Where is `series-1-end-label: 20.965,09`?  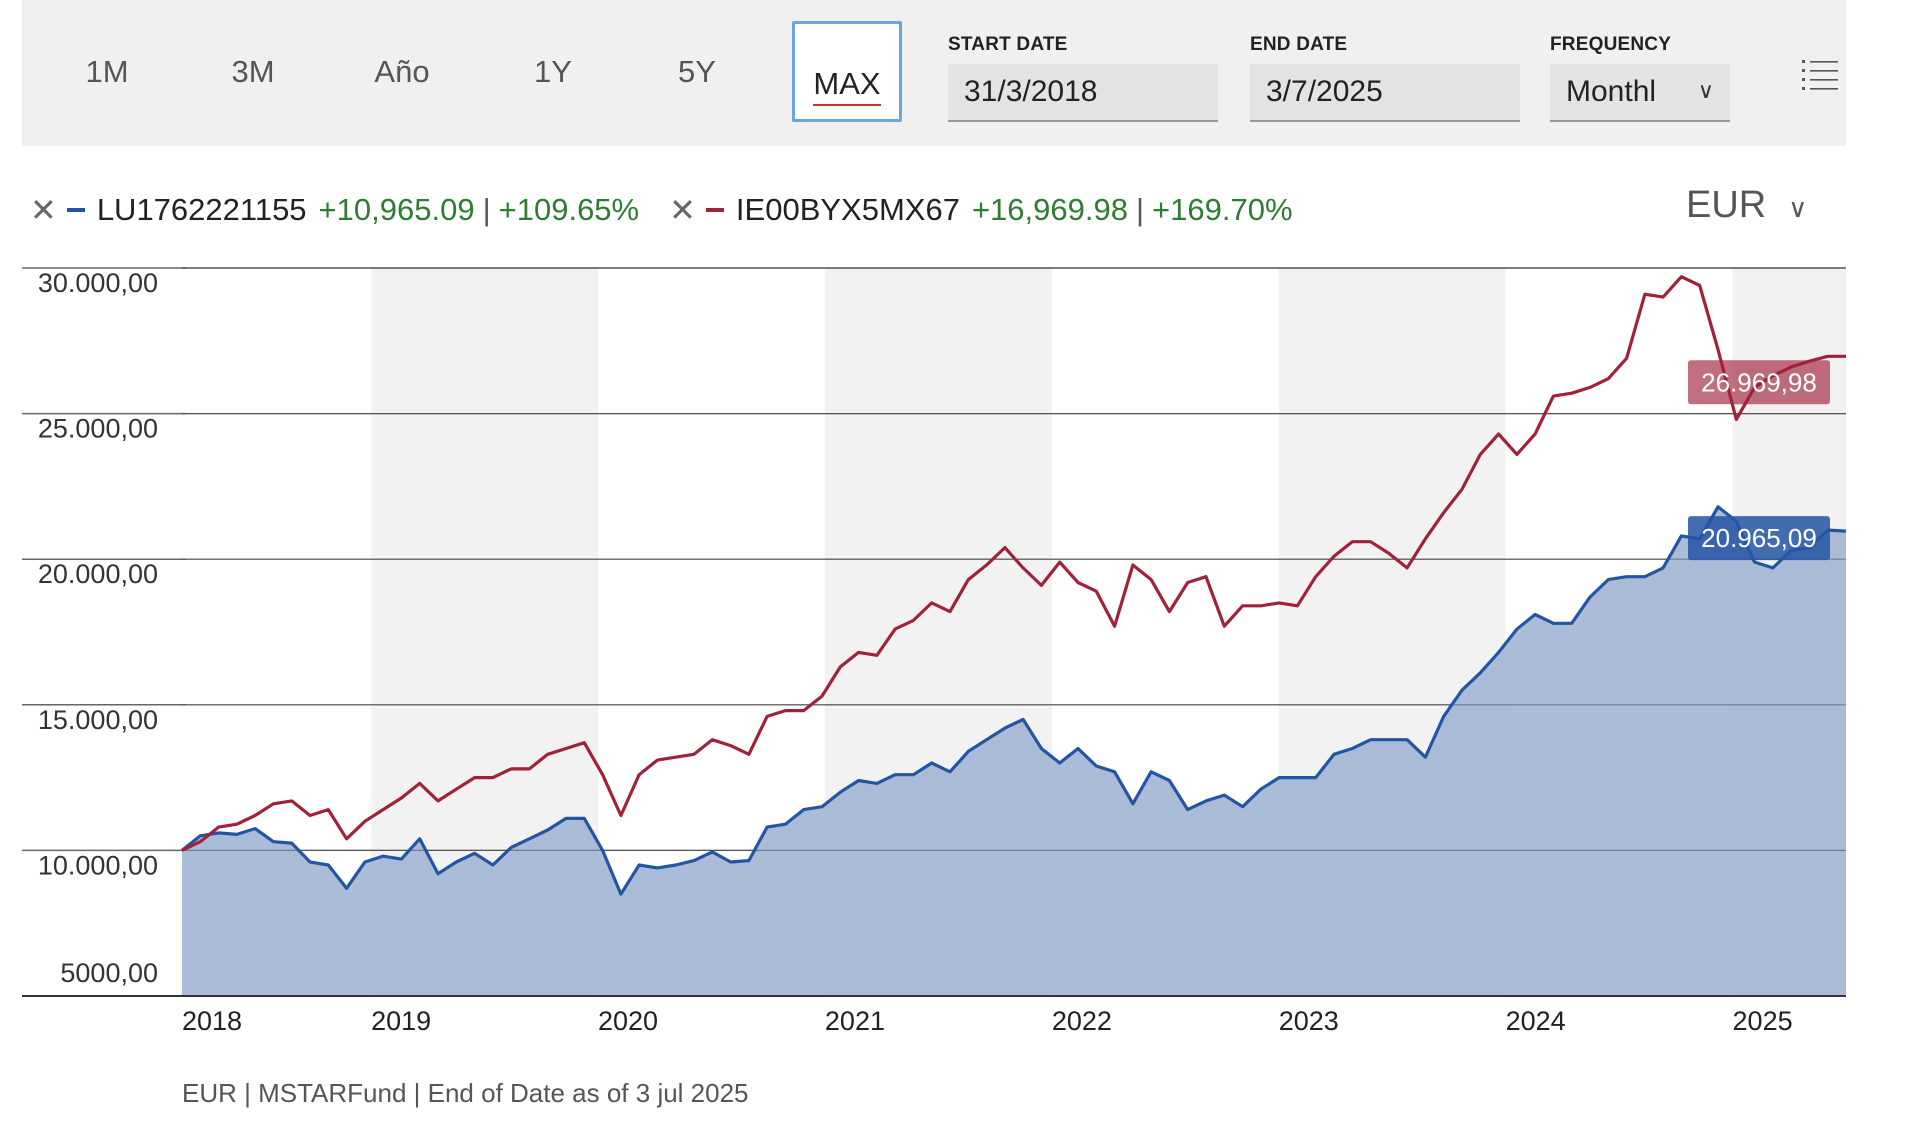 series-1-end-label: 20.965,09 is located at coordinates (1759, 538).